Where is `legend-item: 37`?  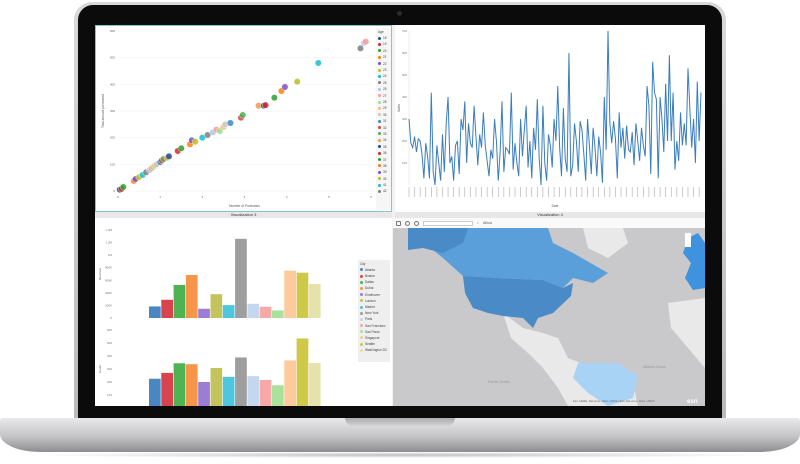
legend-item: 37 is located at coordinates (384, 159).